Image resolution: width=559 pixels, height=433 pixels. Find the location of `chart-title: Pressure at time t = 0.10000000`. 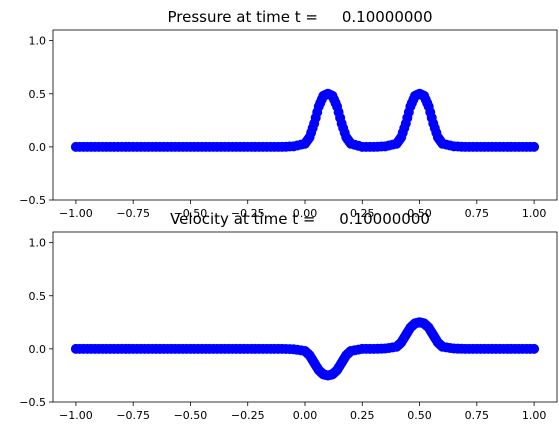

chart-title: Pressure at time t = 0.10000000 is located at coordinates (299, 17).